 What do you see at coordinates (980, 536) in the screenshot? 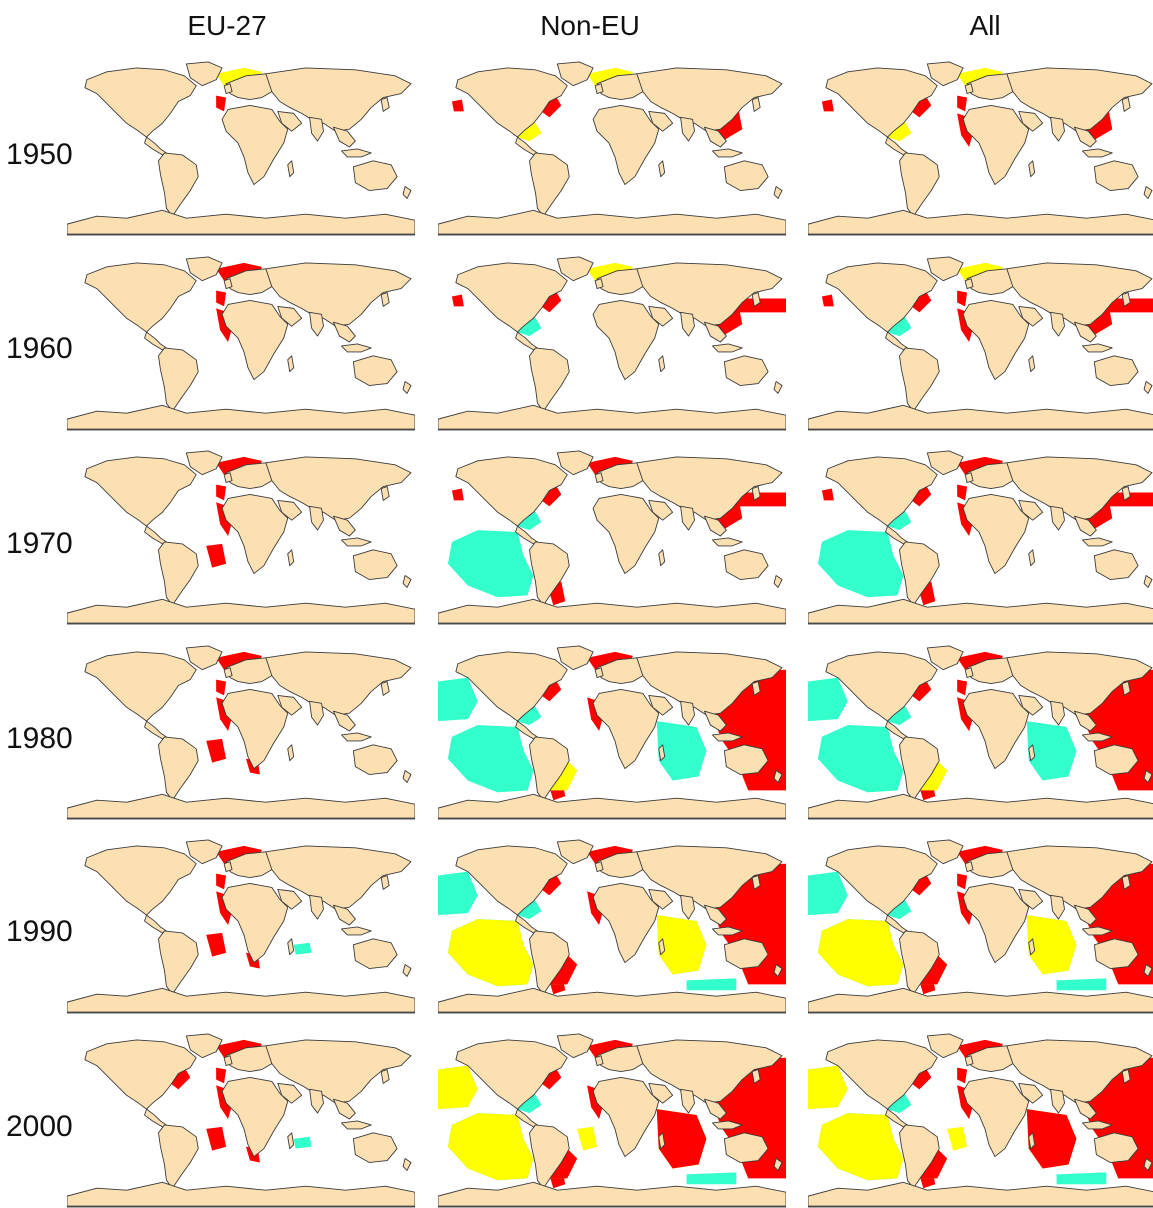
I see `map-panel-all-1970` at bounding box center [980, 536].